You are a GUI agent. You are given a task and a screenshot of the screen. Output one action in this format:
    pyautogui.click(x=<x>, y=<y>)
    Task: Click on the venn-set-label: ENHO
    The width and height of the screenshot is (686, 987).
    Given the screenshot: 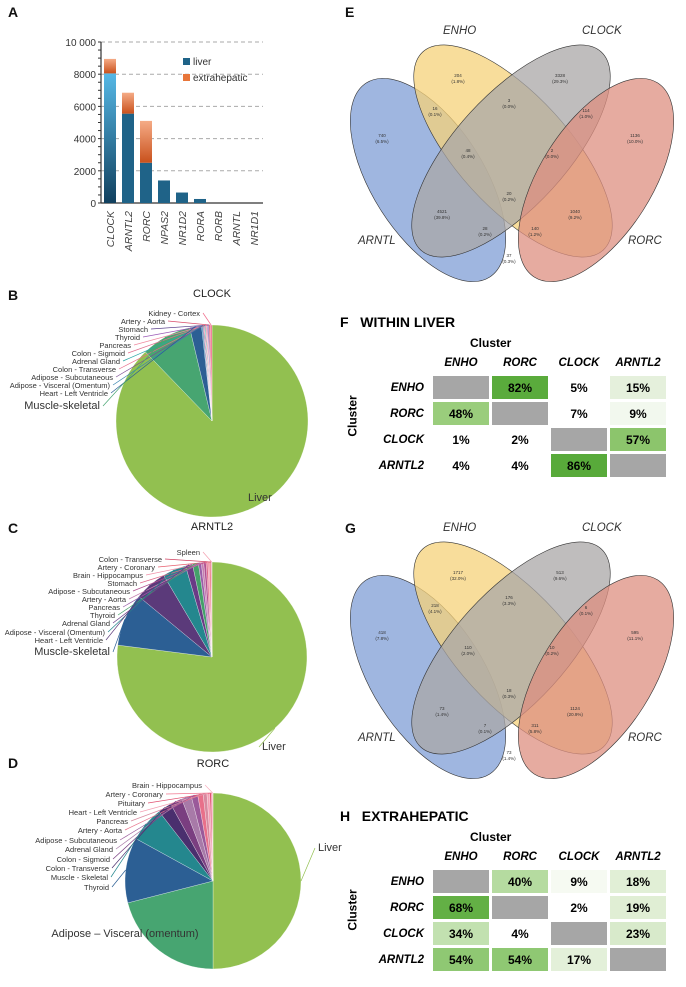 What is the action you would take?
    pyautogui.click(x=459, y=31)
    